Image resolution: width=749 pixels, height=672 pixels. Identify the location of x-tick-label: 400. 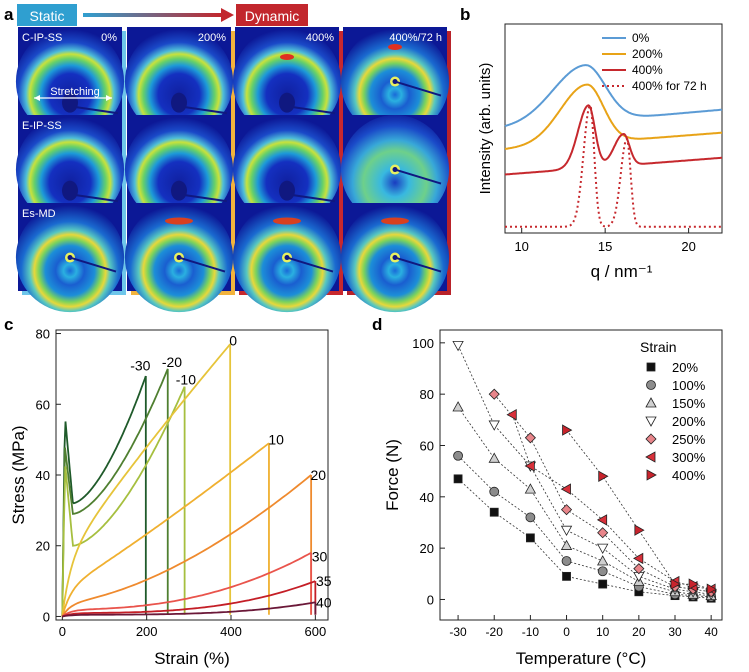
(231, 631).